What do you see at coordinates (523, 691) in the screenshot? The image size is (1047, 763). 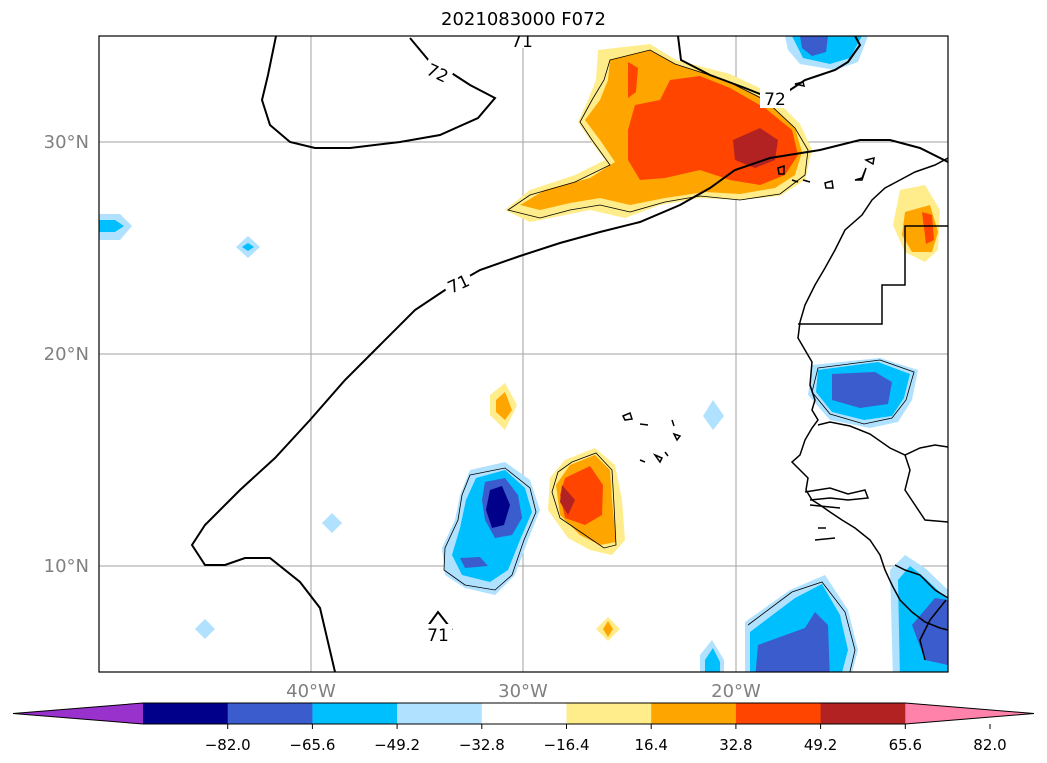 I see `lon-label-30w: 30°W` at bounding box center [523, 691].